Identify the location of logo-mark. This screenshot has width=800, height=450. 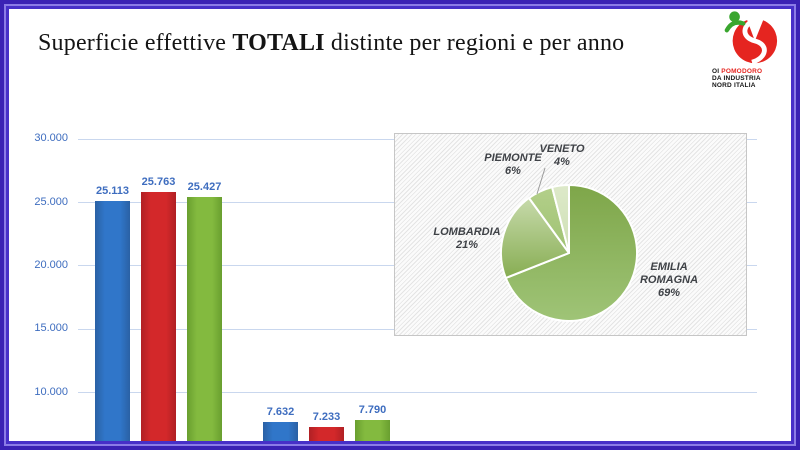
(751, 38).